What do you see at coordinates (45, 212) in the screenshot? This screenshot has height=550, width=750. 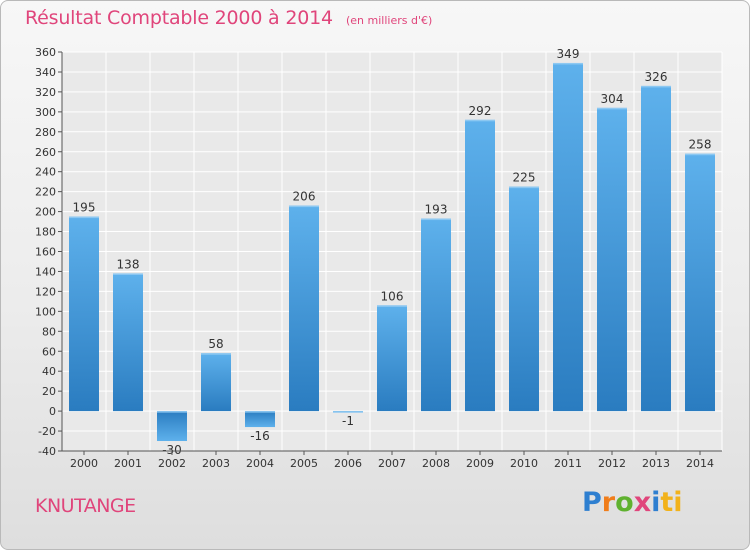 I see `y-tick-label: 200` at bounding box center [45, 212].